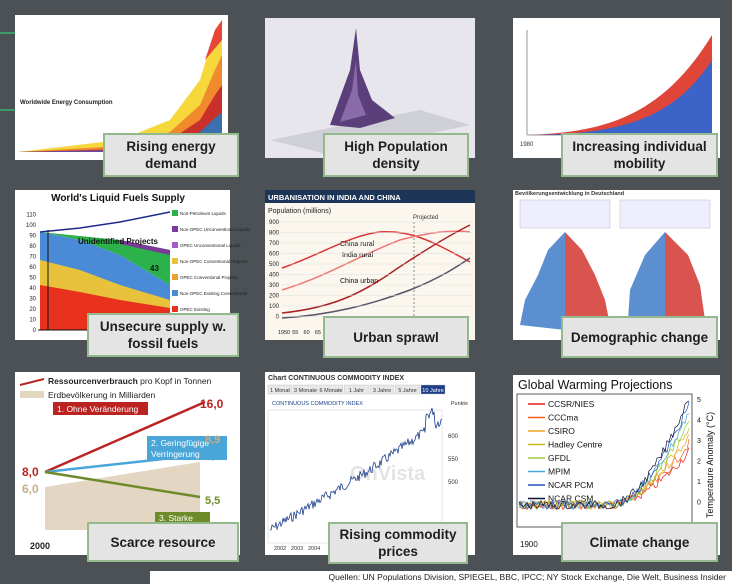  I want to click on thumb-text: India rural, so click(358, 255).